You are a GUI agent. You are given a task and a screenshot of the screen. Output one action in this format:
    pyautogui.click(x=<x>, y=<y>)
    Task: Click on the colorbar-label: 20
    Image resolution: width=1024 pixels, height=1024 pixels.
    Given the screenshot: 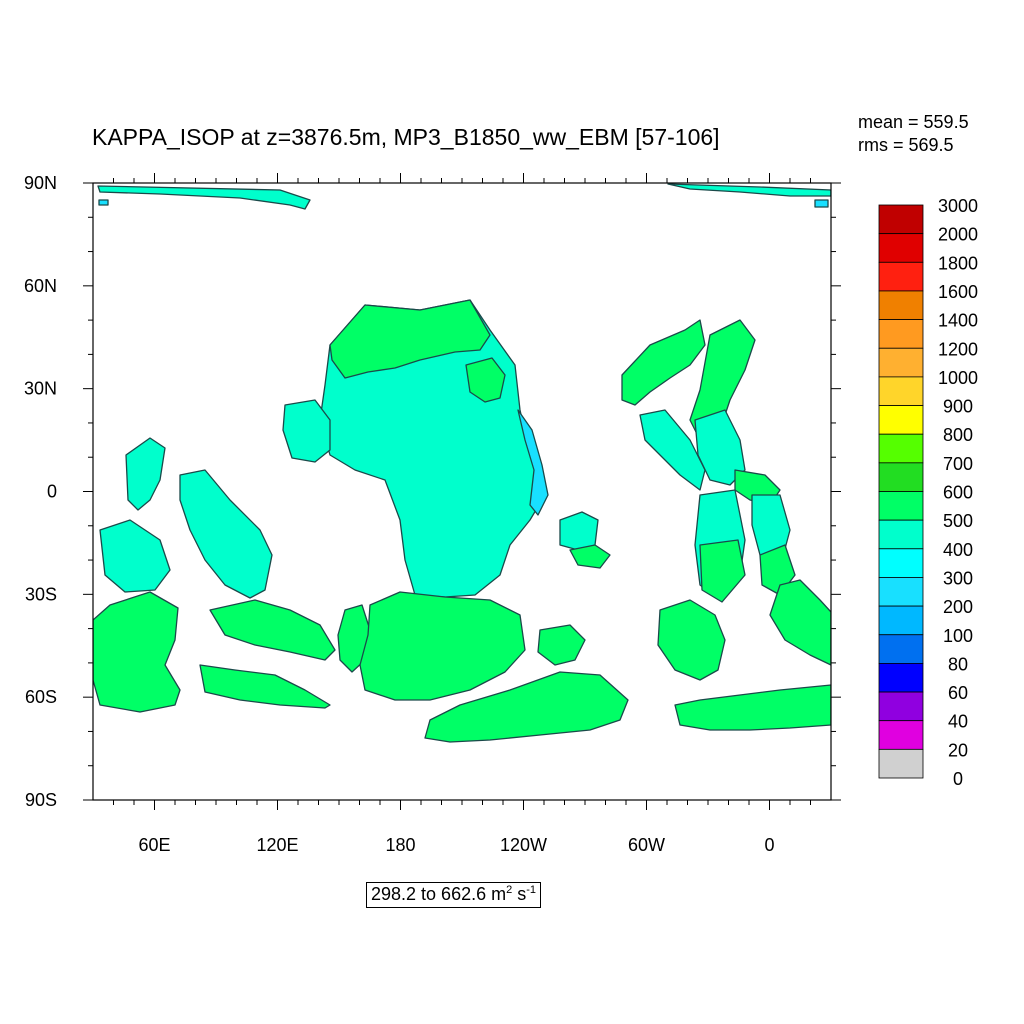 What is the action you would take?
    pyautogui.click(x=958, y=750)
    